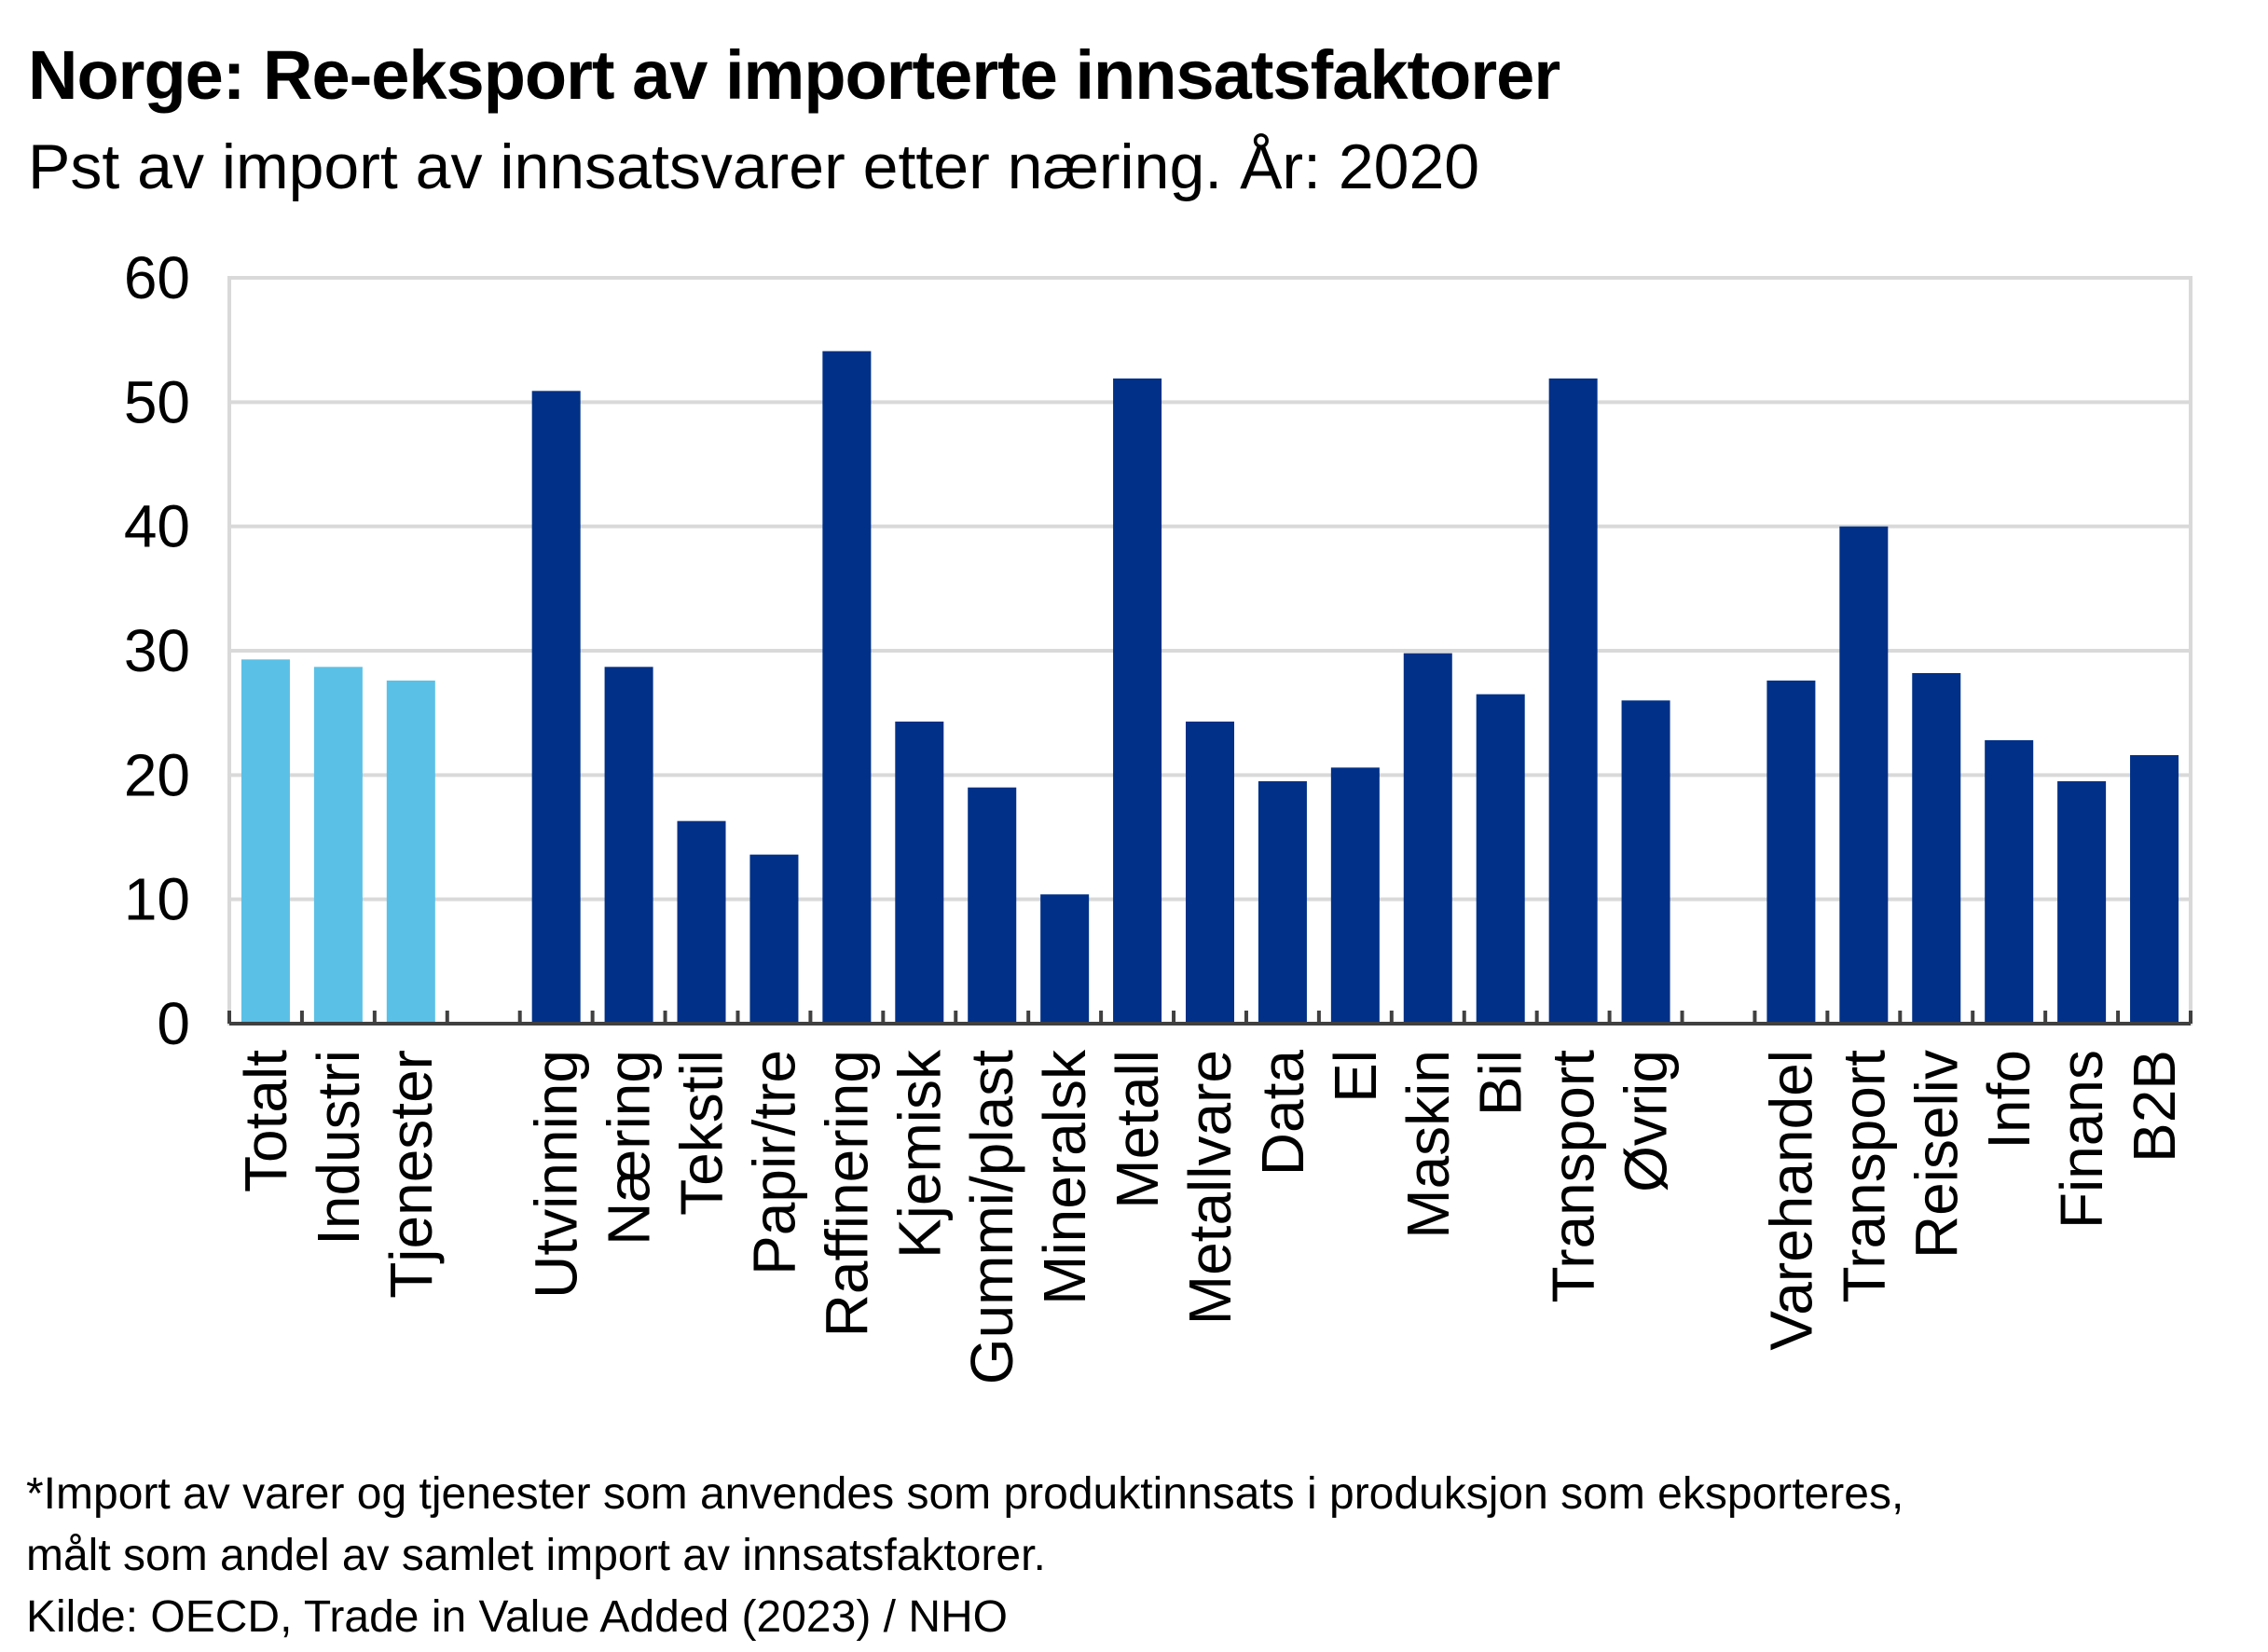 Image resolution: width=2268 pixels, height=1652 pixels. I want to click on y-tick-label: 60, so click(157, 277).